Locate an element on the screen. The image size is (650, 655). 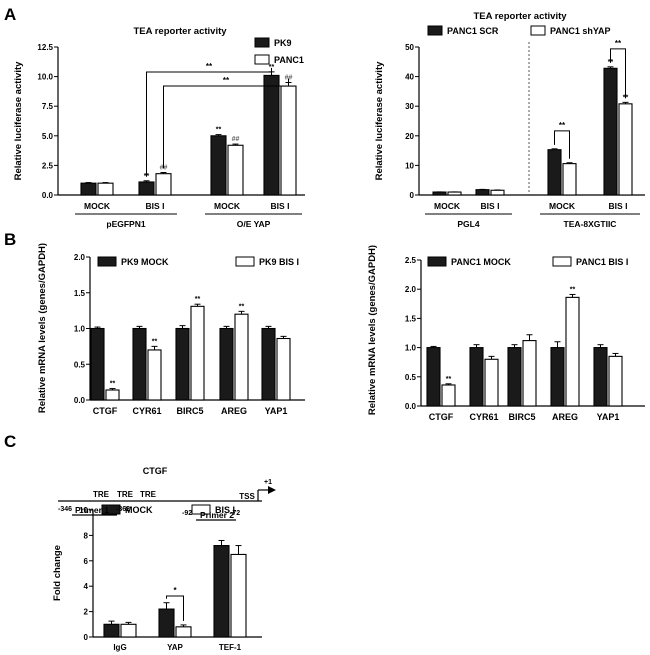
chart-title: TEA reporter activity is located at coordinates (180, 31).